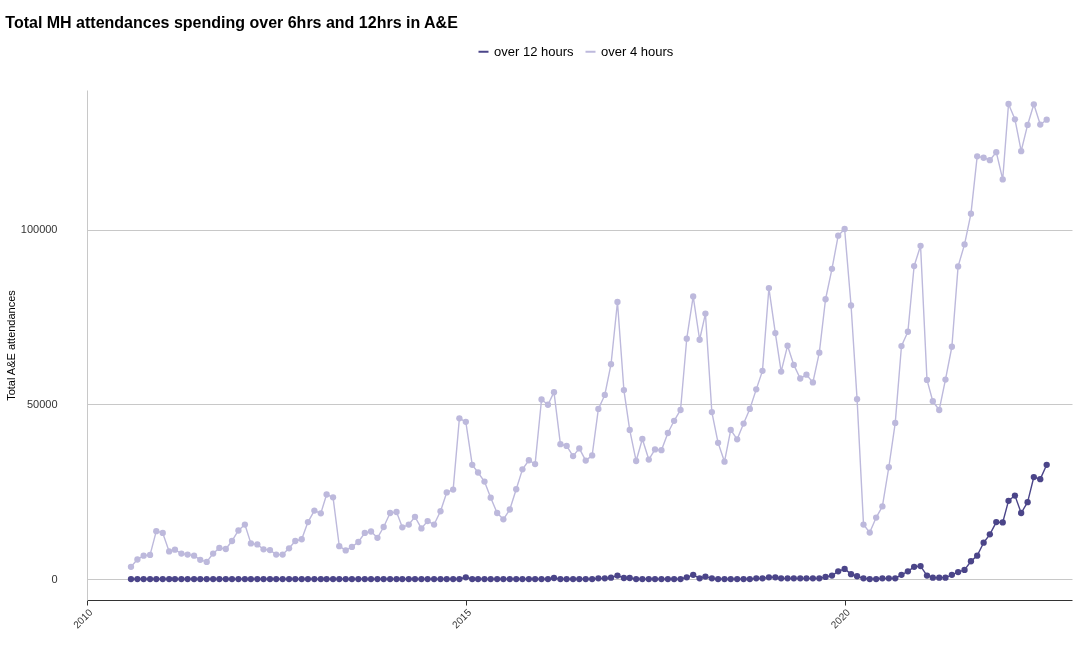  What do you see at coordinates (534, 51) in the screenshot?
I see `legend-label: over 12 hours` at bounding box center [534, 51].